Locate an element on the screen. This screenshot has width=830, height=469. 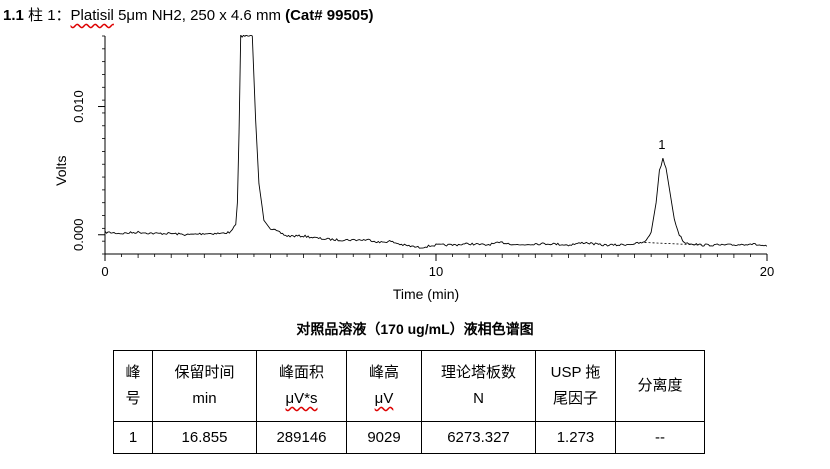
section-number: 1.1 is located at coordinates (13, 15).